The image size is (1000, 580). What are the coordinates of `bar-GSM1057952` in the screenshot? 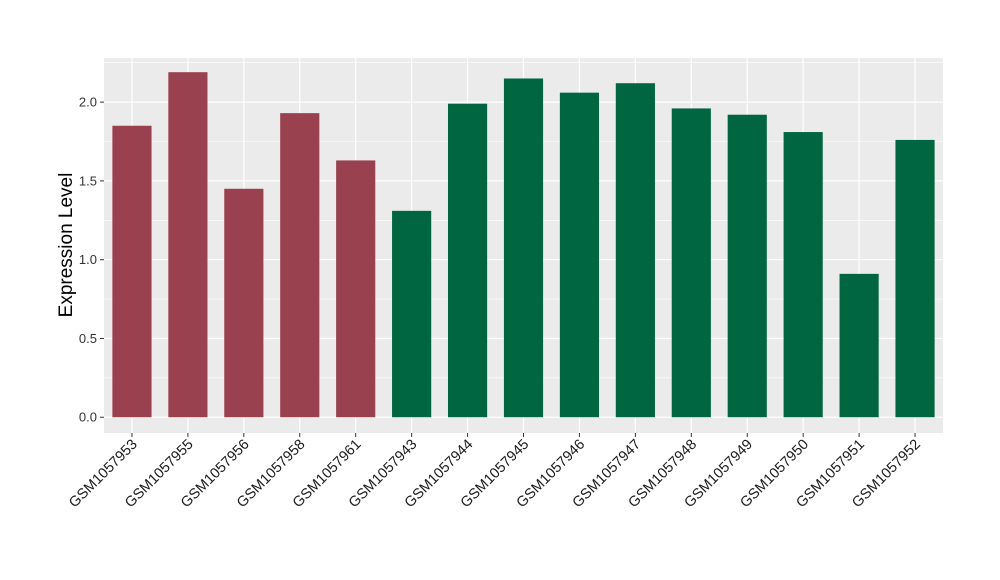 It's located at (915, 278).